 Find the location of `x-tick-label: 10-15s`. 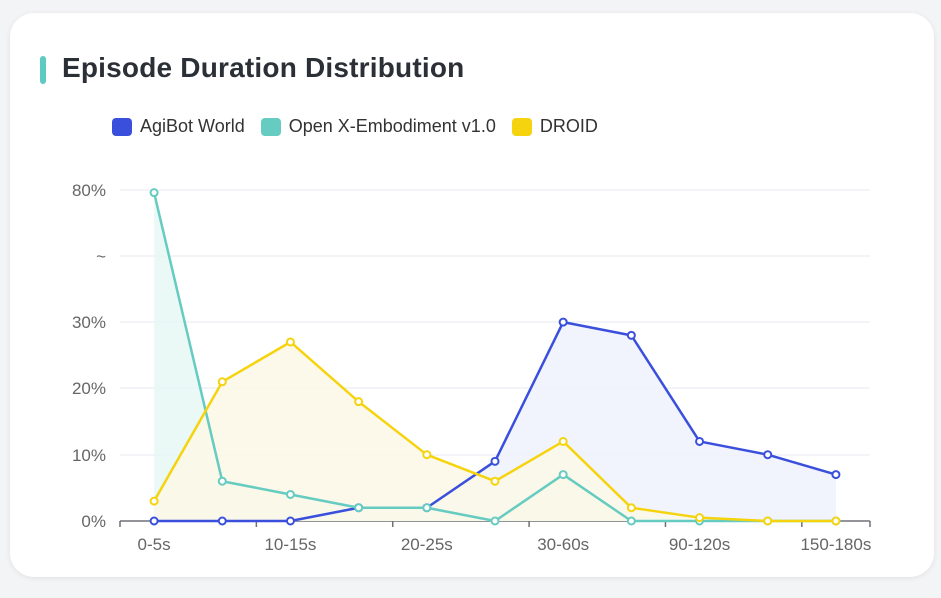

x-tick-label: 10-15s is located at coordinates (290, 544).